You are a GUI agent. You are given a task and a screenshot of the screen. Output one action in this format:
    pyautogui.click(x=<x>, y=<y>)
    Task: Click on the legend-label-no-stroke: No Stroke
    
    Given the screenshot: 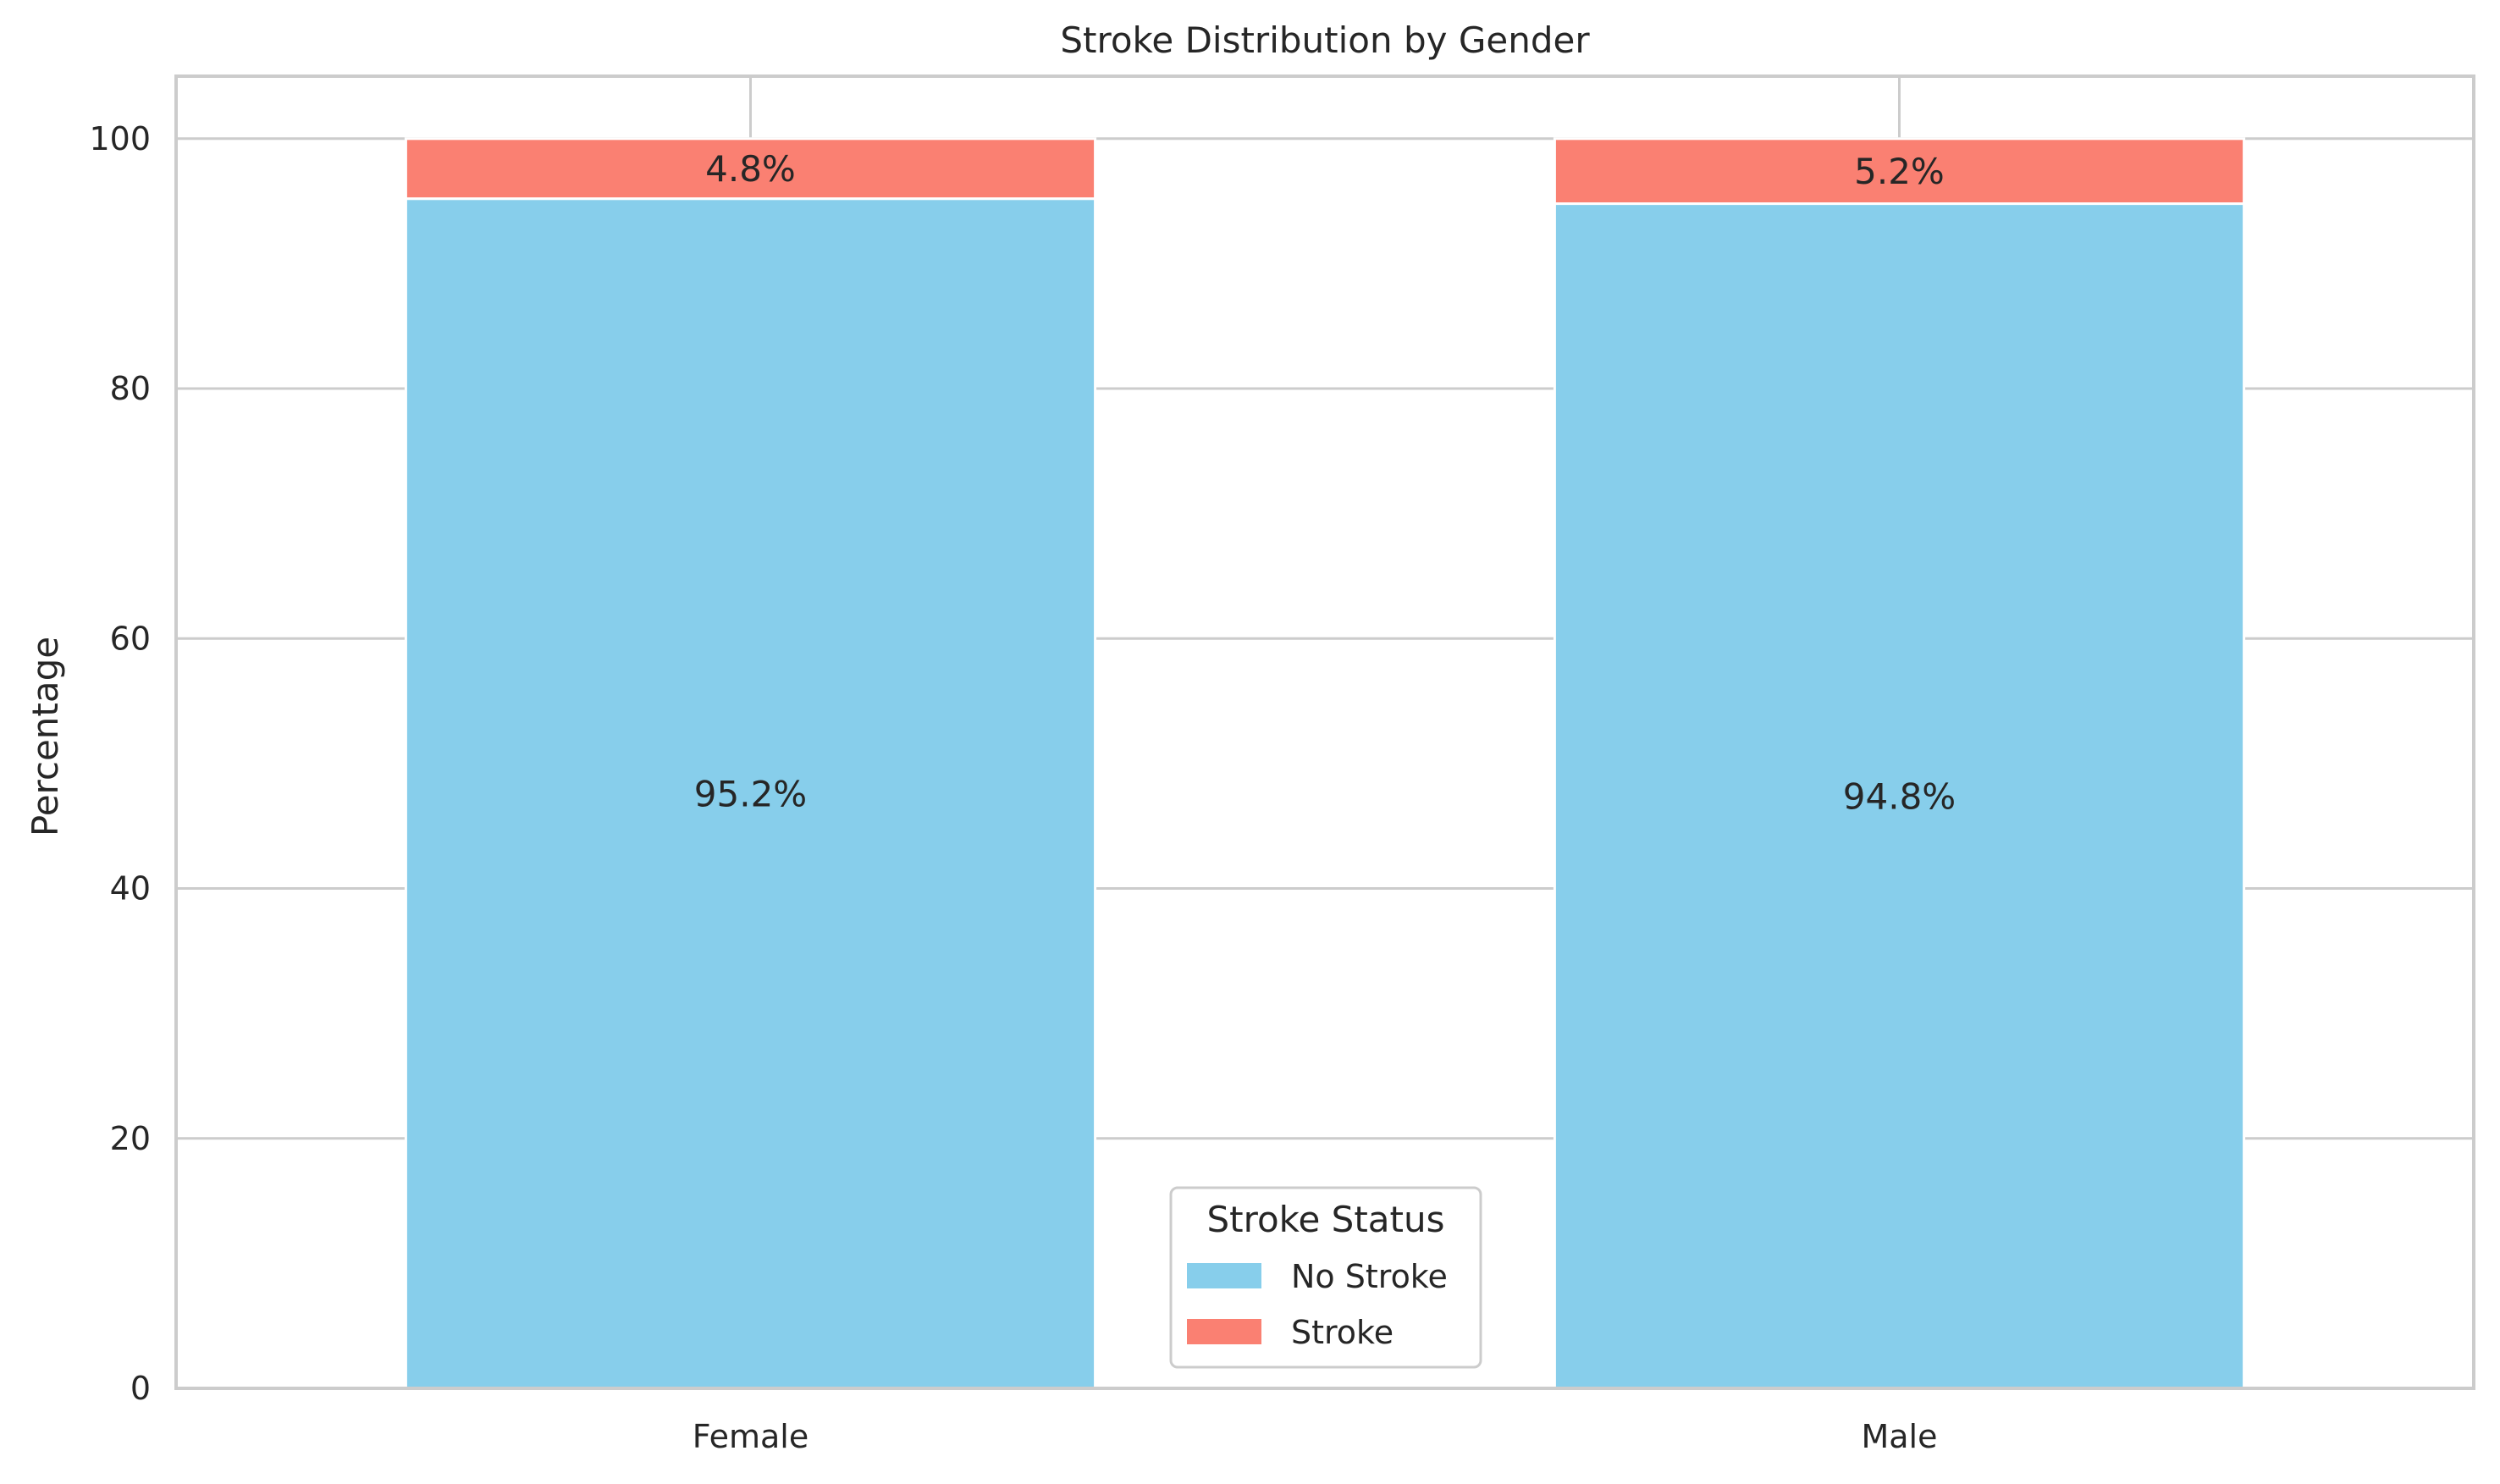 What is the action you would take?
    pyautogui.click(x=1370, y=1276)
    